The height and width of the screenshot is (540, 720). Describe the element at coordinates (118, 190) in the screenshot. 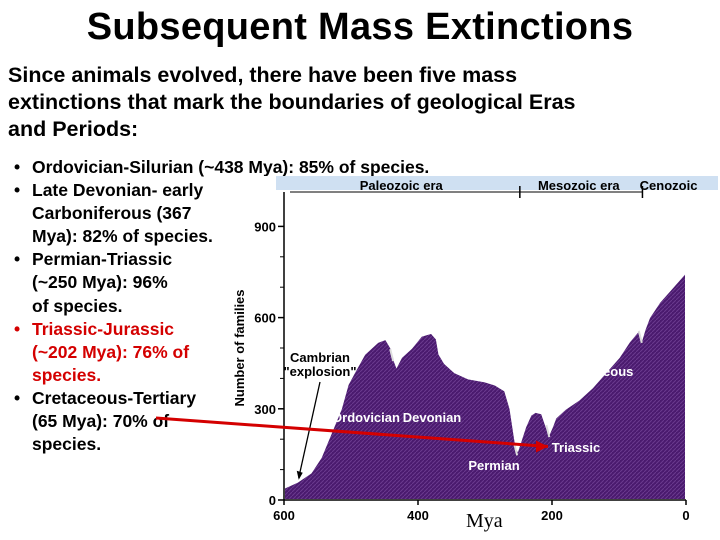

I see `bullet-text: Late Devonian- early` at that location.